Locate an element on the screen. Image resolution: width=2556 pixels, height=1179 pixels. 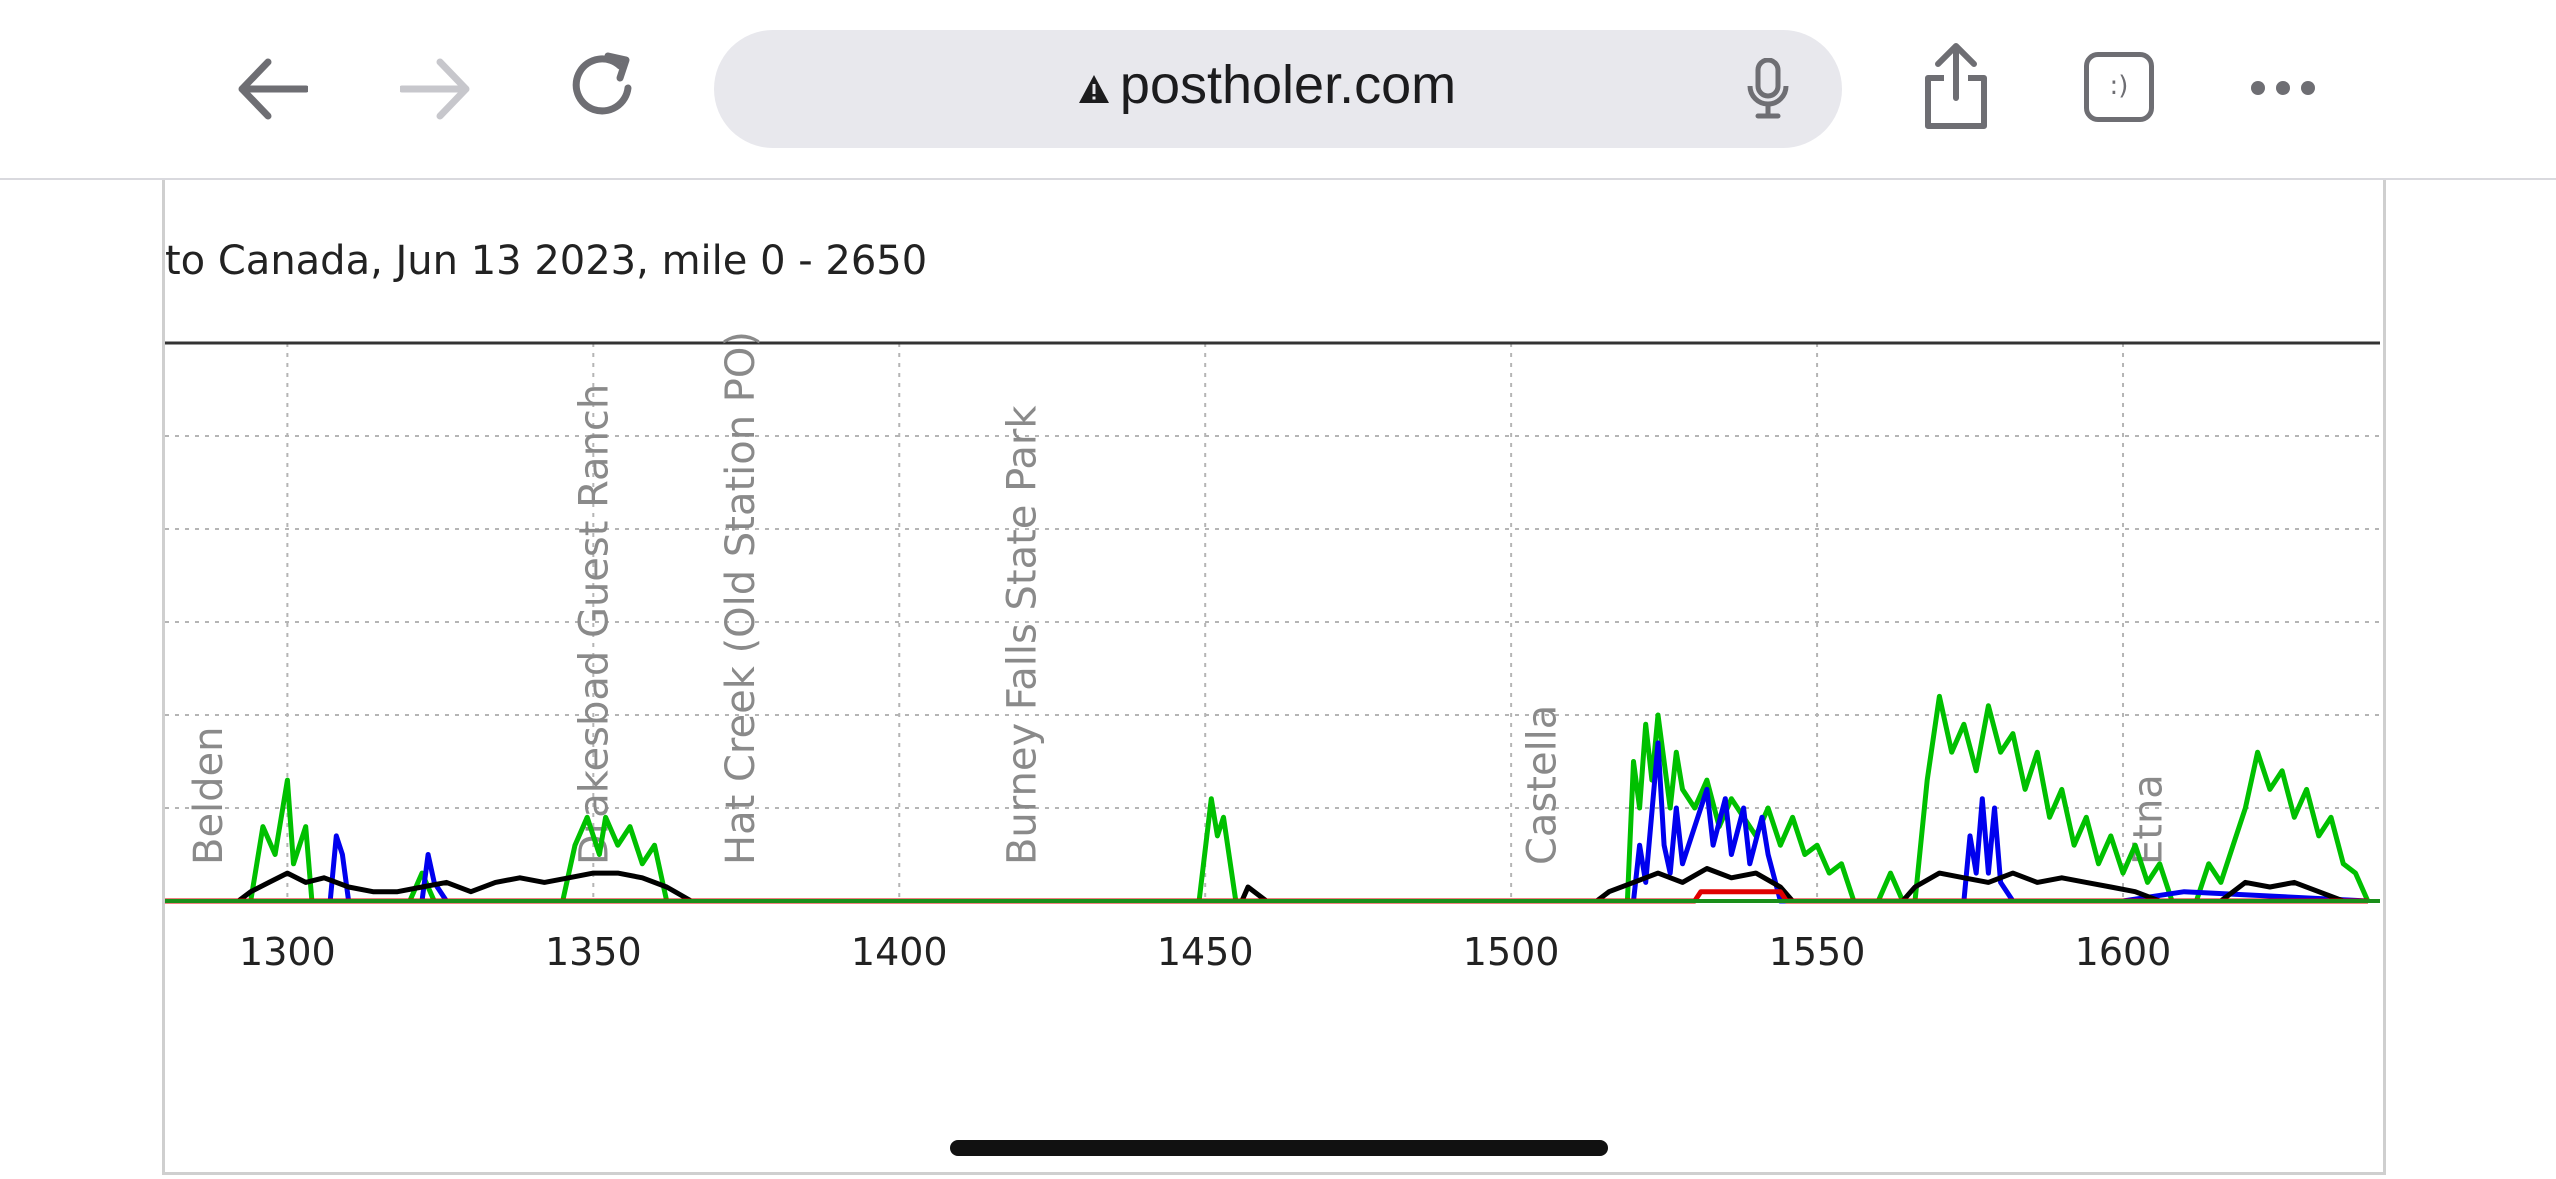
landmark-label: Hat Creek (Old Station PO) is located at coordinates (741, 598).